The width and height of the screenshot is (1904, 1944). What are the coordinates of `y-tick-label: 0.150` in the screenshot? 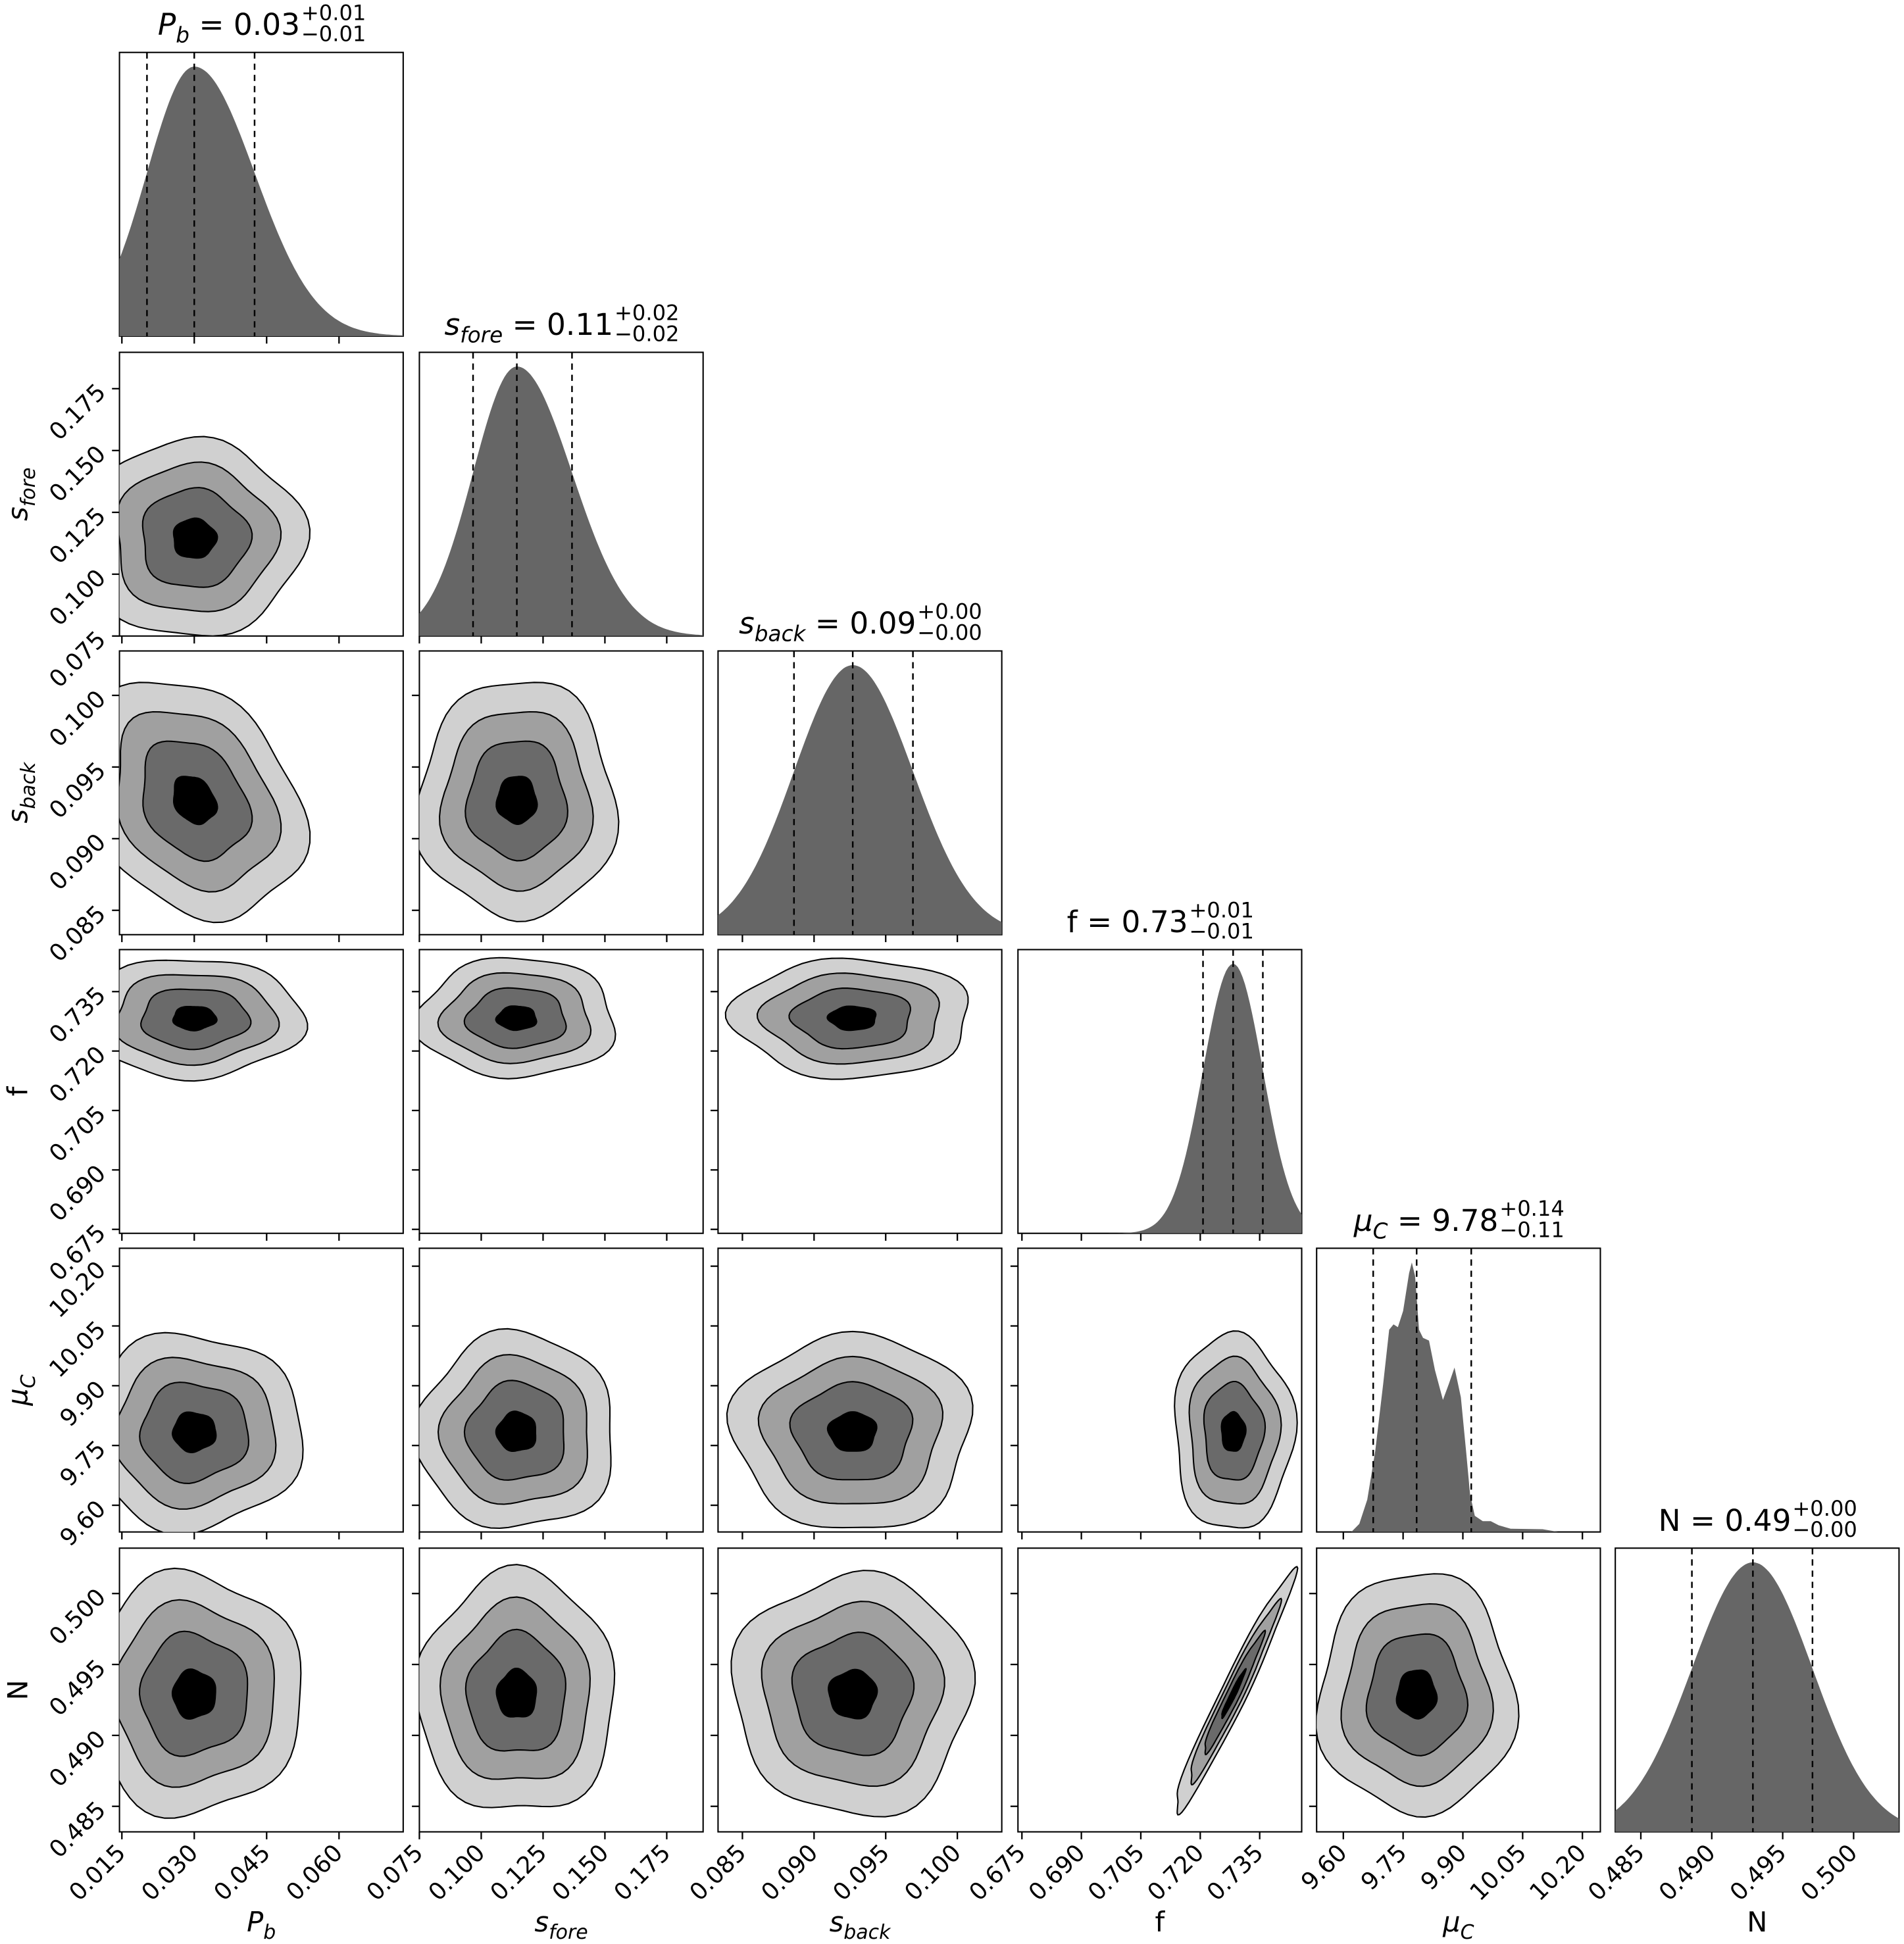 It's located at (77, 474).